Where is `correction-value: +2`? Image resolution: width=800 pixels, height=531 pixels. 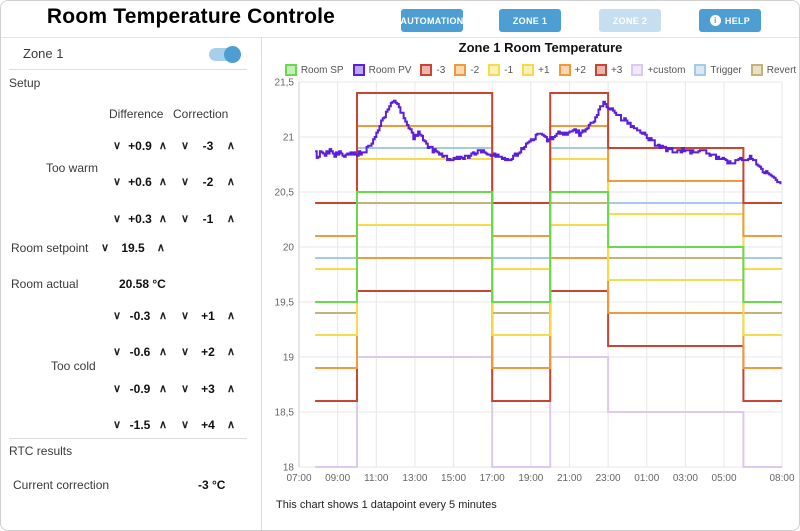 correction-value: +2 is located at coordinates (208, 352).